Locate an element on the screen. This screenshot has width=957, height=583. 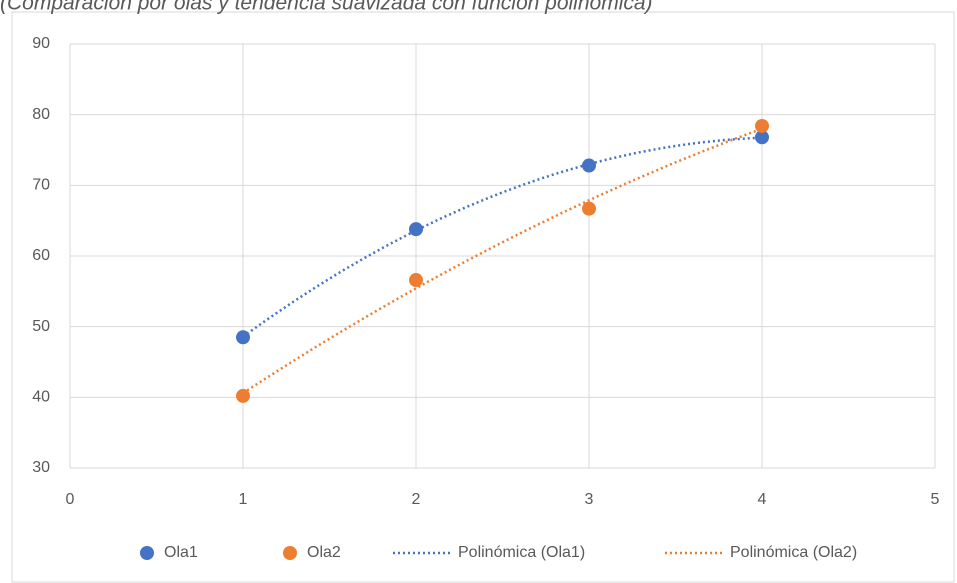
x-tick-label: 5 is located at coordinates (935, 499).